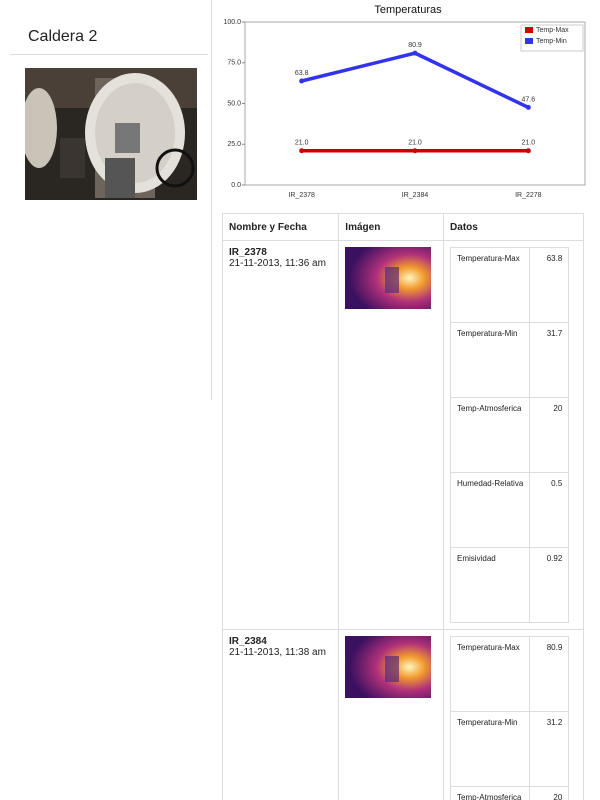  I want to click on data-label: Emisividad, so click(490, 585).